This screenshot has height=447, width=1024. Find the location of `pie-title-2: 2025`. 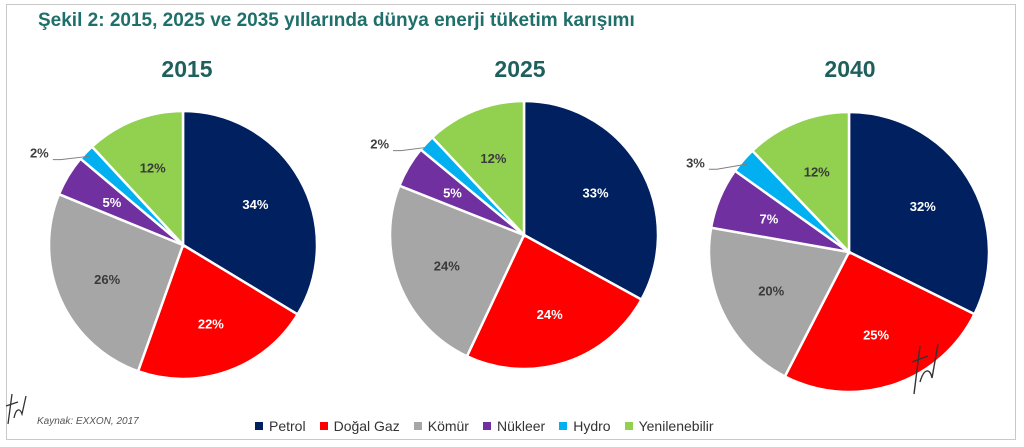

pie-title-2: 2025 is located at coordinates (520, 69).